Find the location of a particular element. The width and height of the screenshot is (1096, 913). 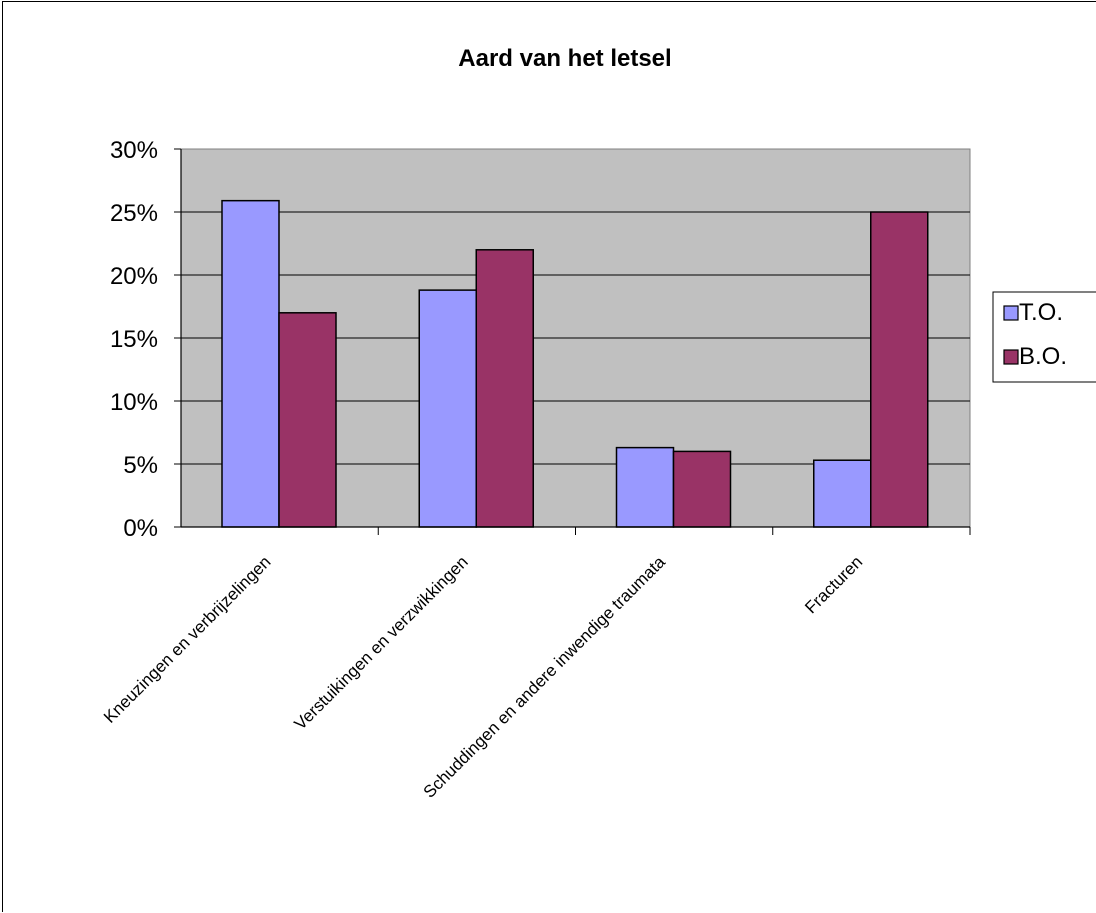

y-axis-ticks: 0% 5% 10% 15% 20% 25% 30% is located at coordinates (145, 339).